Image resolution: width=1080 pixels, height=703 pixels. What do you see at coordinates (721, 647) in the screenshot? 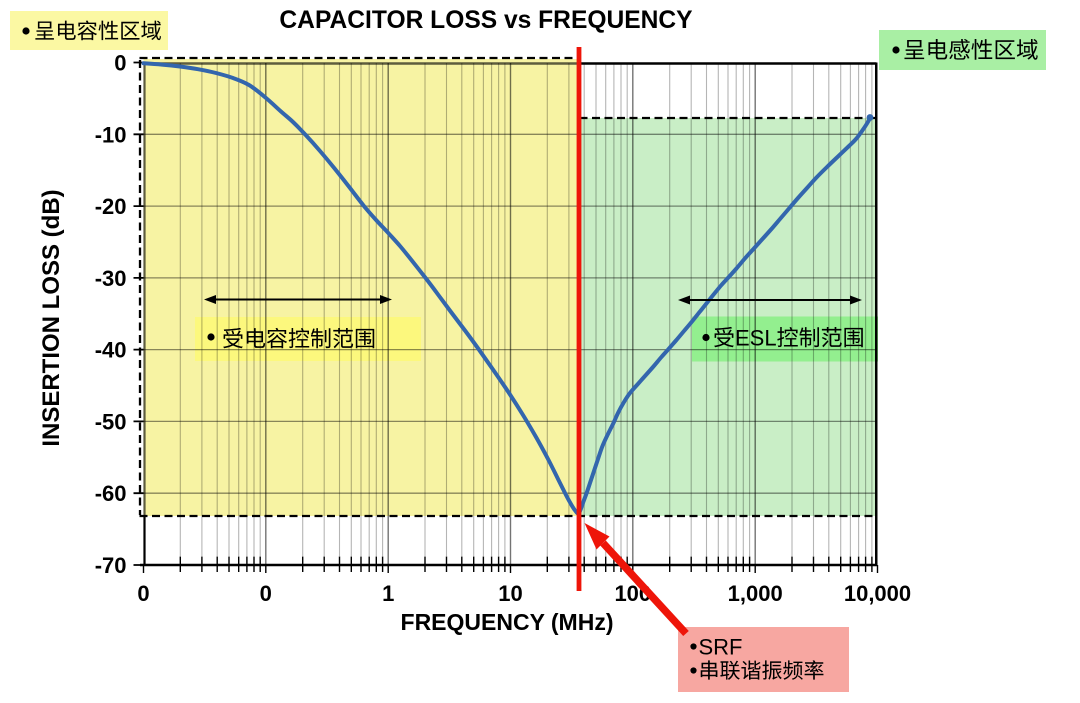
I see `svg-text: SRF` at bounding box center [721, 647].